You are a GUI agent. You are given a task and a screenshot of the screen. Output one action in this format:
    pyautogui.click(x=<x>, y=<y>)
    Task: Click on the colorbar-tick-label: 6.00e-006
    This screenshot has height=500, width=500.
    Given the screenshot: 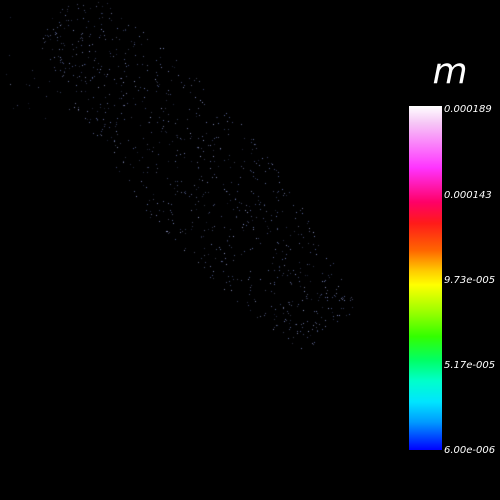 What is the action you would take?
    pyautogui.click(x=470, y=450)
    